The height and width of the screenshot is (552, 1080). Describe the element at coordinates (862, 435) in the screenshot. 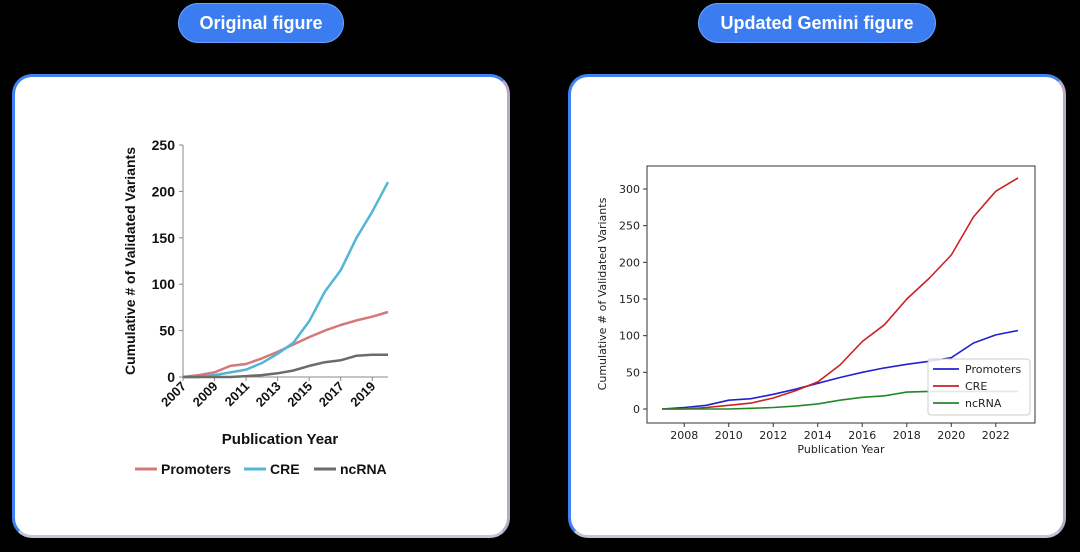

I see `x-tick-label: 2016` at that location.